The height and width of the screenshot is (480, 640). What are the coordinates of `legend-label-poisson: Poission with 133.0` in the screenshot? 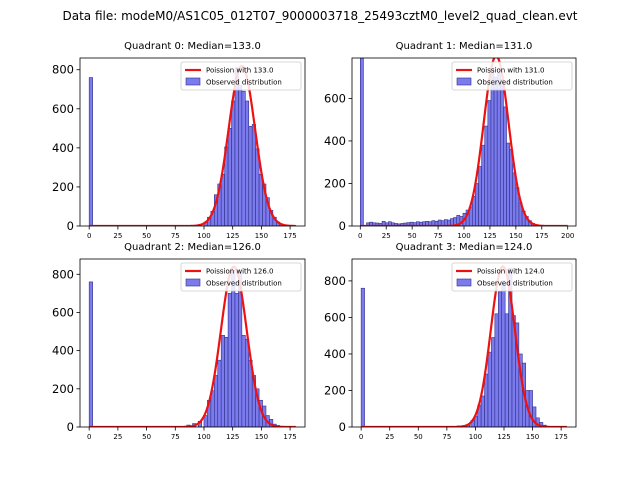 It's located at (240, 71).